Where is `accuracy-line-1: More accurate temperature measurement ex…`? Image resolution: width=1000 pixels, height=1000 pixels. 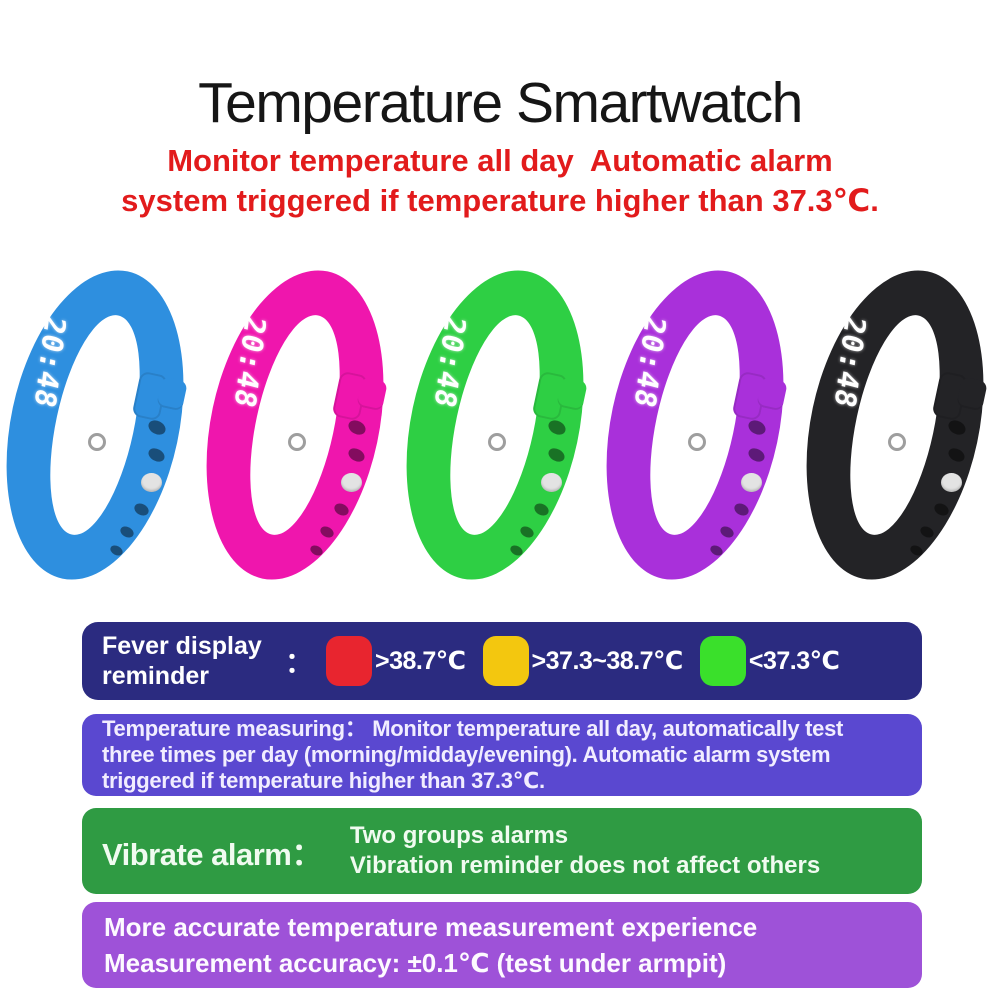 accuracy-line-1: More accurate temperature measurement ex… is located at coordinates (431, 927).